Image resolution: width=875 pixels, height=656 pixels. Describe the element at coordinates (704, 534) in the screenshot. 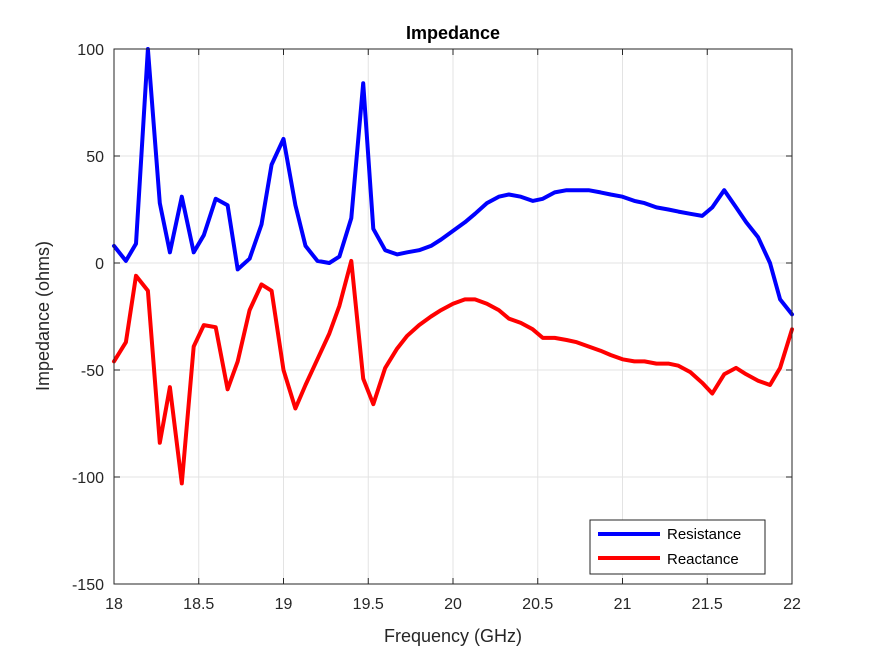

I see `legend-label-resistance: Resistance` at that location.